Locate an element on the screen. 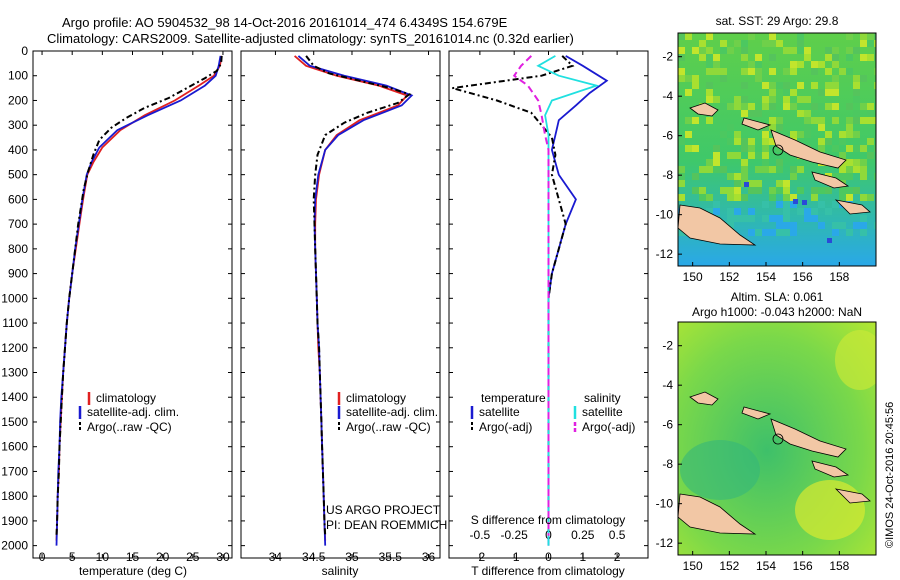 The image size is (900, 580). map-y-tick-label: -2 is located at coordinates (667, 346).